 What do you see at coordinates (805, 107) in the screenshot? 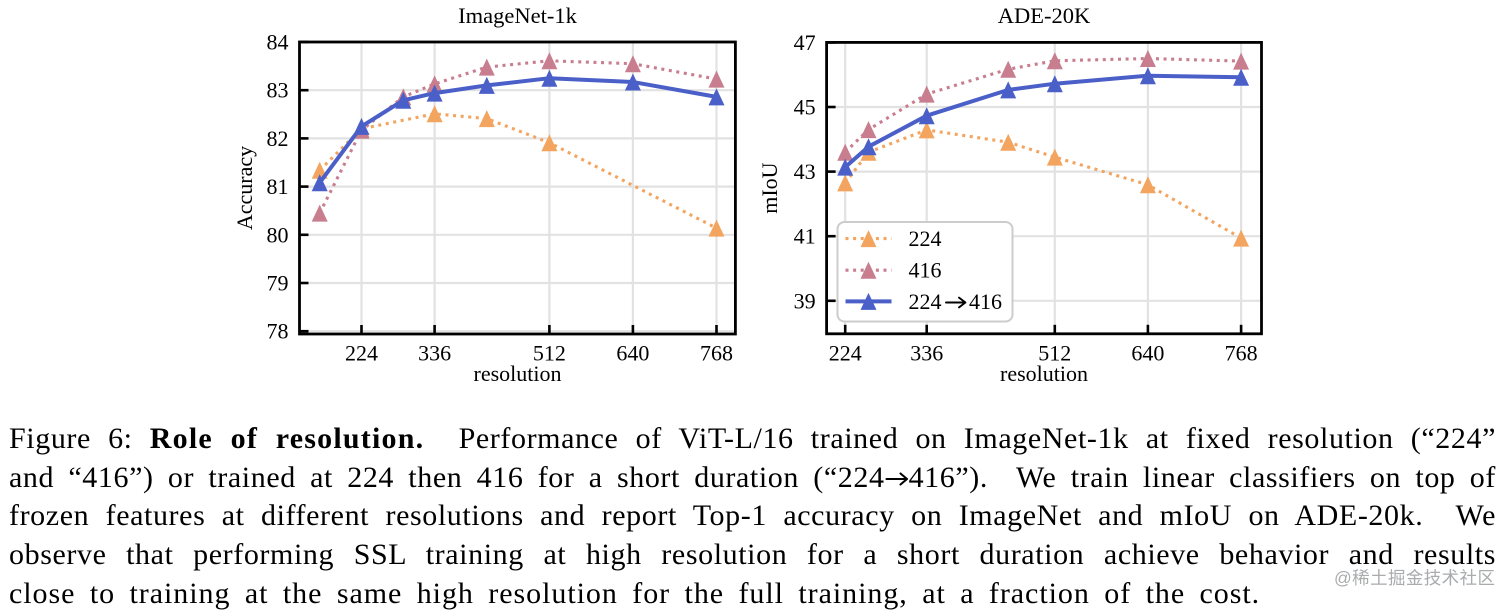
I see `svg-text: 45` at bounding box center [805, 107].